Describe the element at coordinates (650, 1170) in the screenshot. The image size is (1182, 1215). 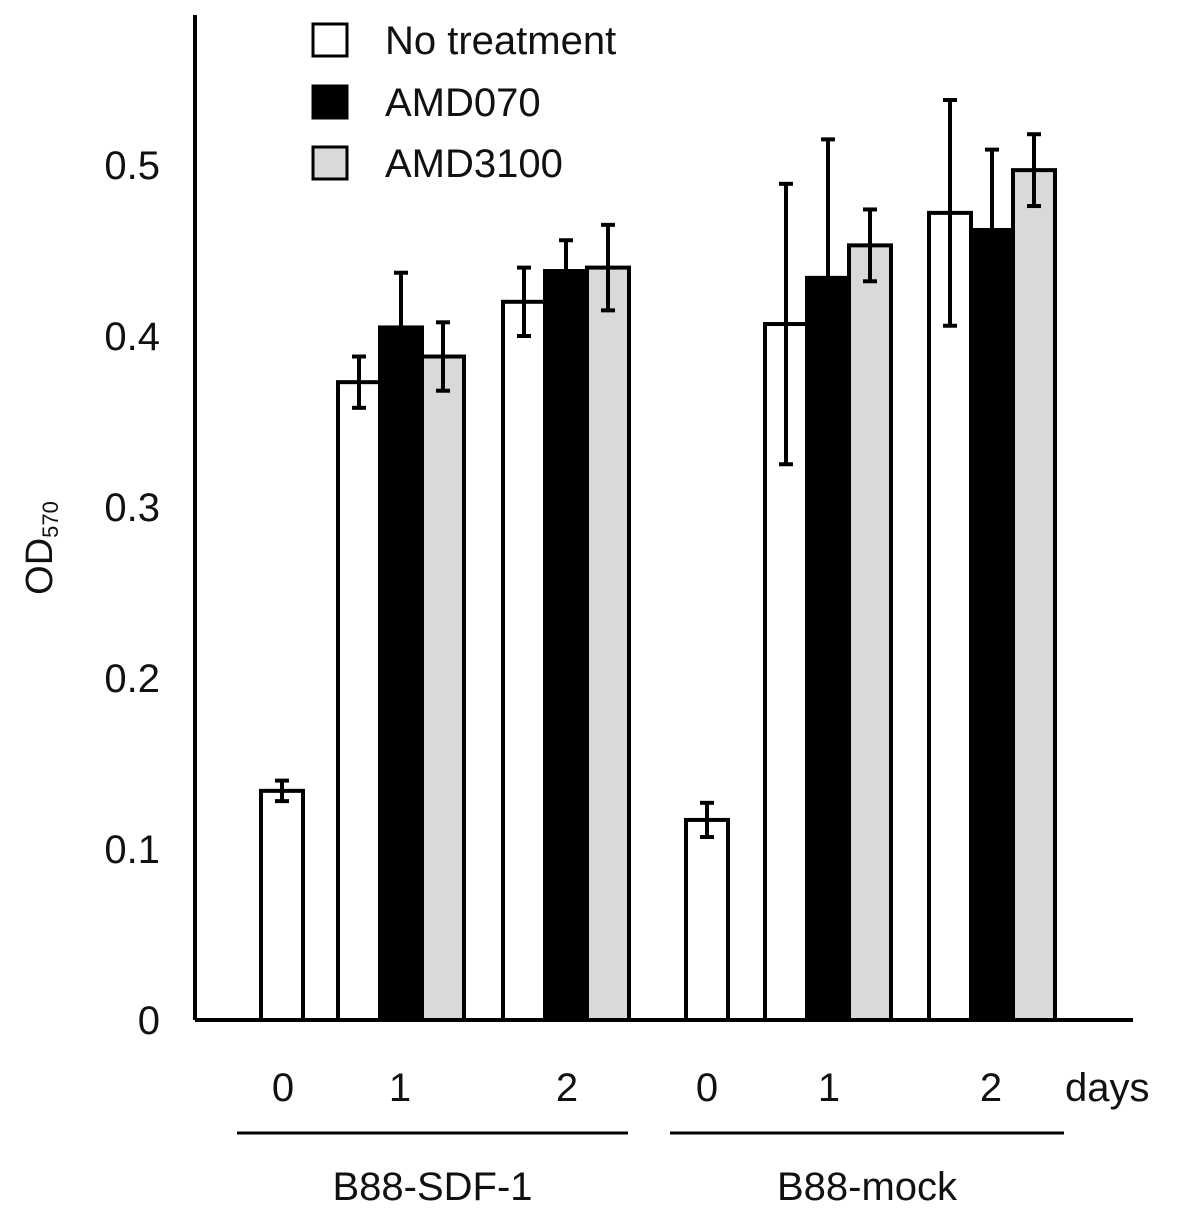
I see `group-labels: B88-SDF-1 B88-mock` at that location.